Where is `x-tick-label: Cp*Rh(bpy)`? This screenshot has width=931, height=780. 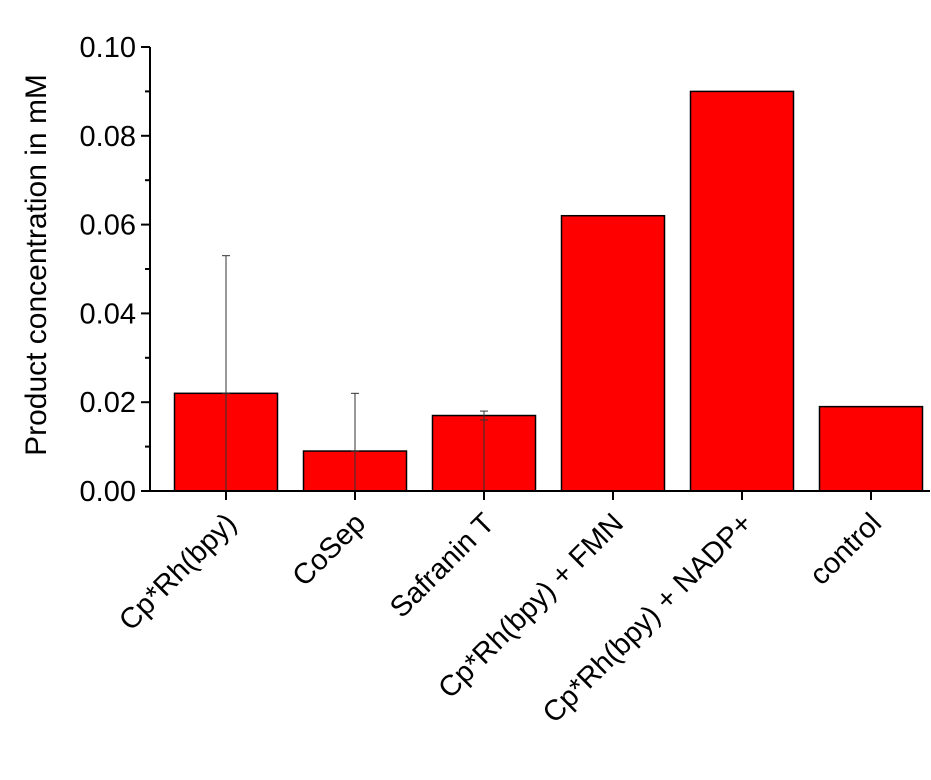
x-tick-label: Cp*Rh(bpy) is located at coordinates (178, 572).